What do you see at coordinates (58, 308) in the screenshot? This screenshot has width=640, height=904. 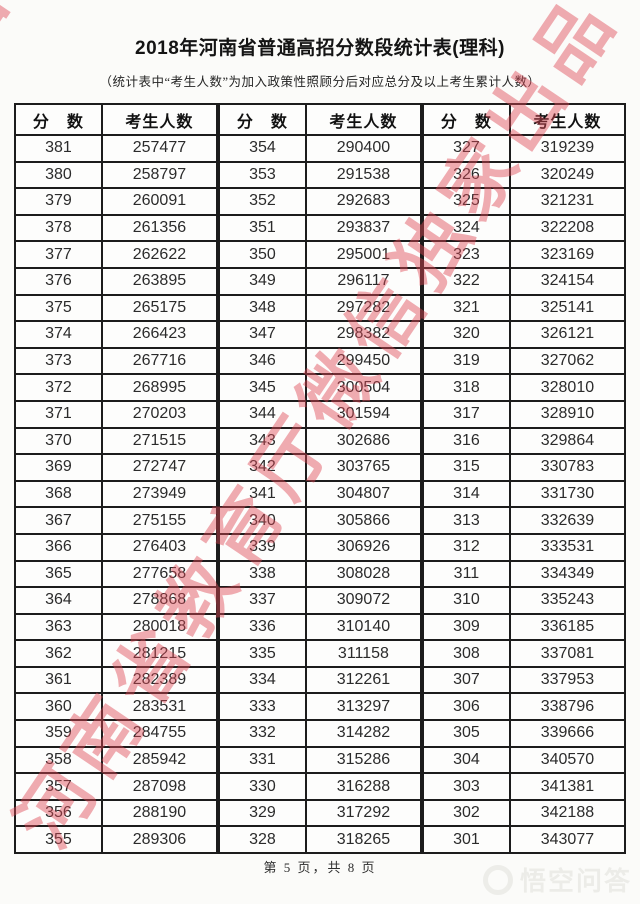 I see `score-cell: 375` at bounding box center [58, 308].